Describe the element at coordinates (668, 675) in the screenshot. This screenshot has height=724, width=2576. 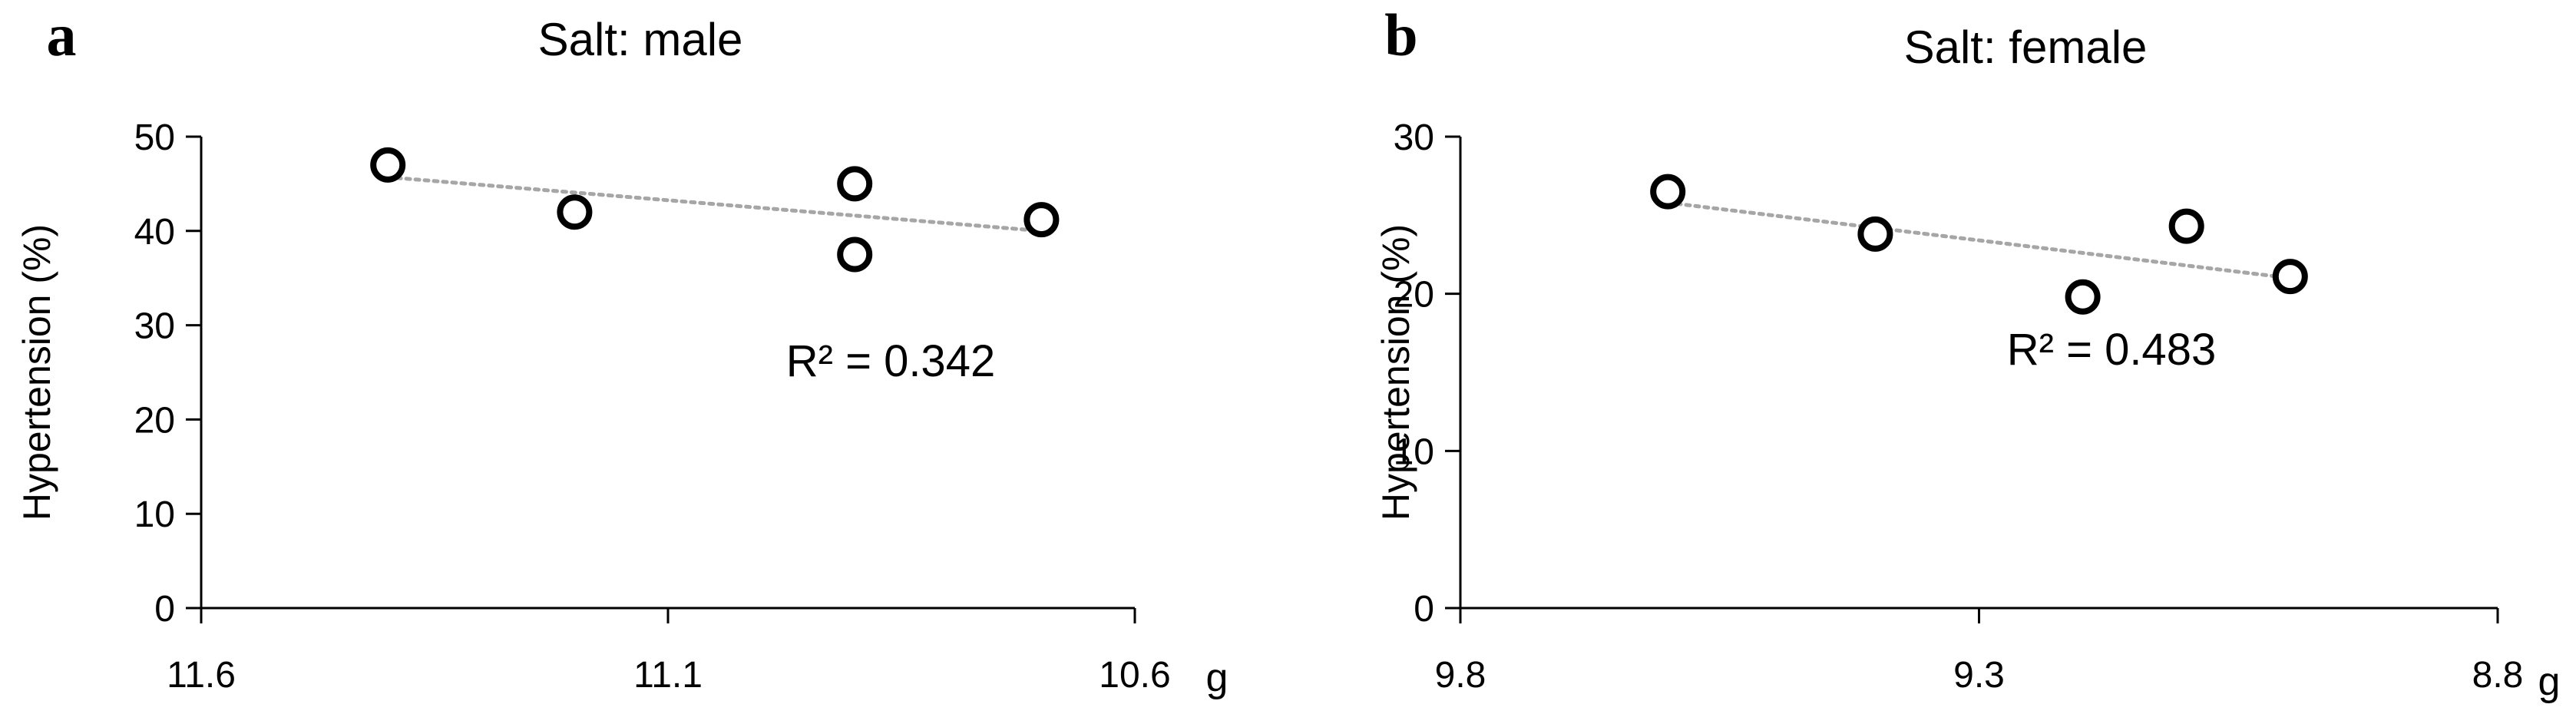
I see `x-tick-label: 11.1` at that location.